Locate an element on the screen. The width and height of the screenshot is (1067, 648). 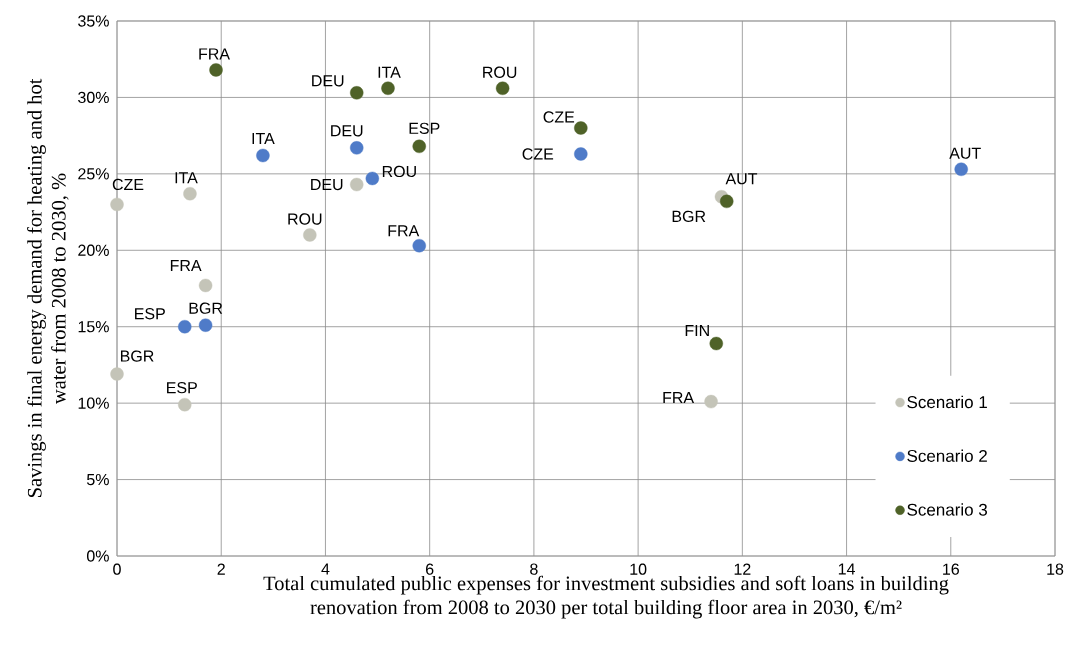
x-tick-label: 0 is located at coordinates (117, 569).